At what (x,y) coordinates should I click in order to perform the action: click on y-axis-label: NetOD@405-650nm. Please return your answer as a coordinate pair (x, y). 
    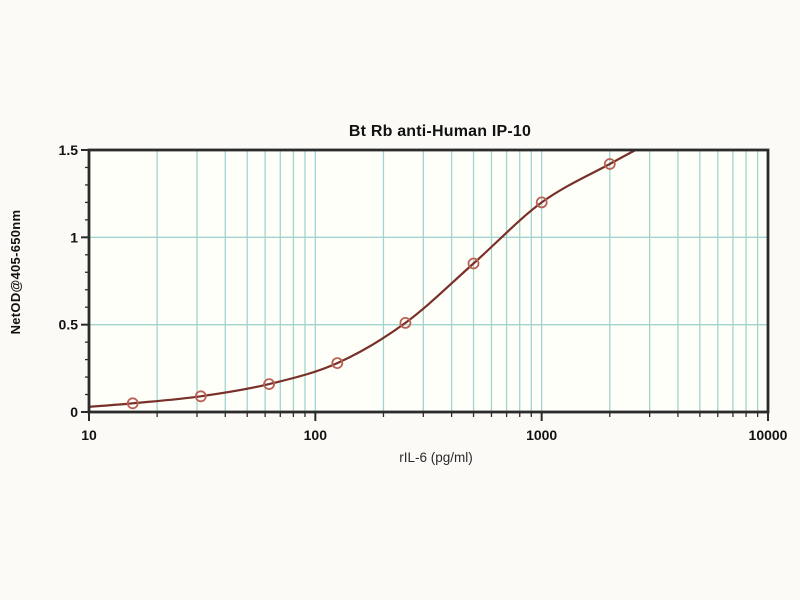
    Looking at the image, I should click on (15, 272).